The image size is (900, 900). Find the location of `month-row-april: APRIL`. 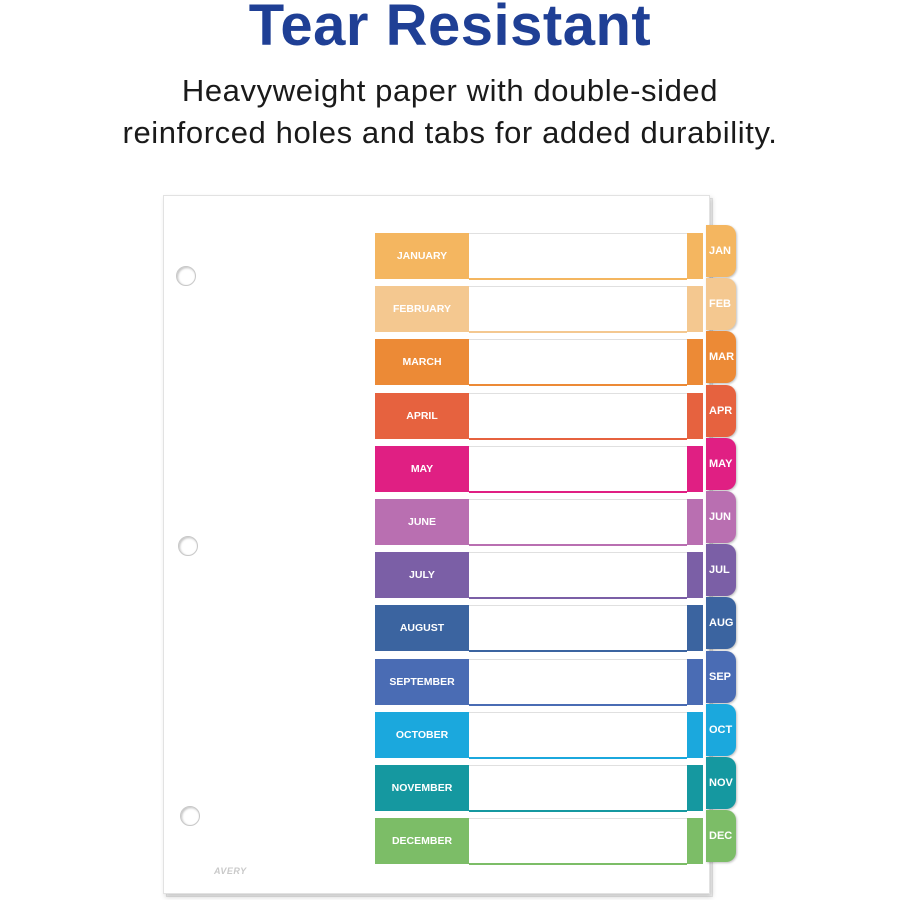

month-row-april: APRIL is located at coordinates (539, 416).